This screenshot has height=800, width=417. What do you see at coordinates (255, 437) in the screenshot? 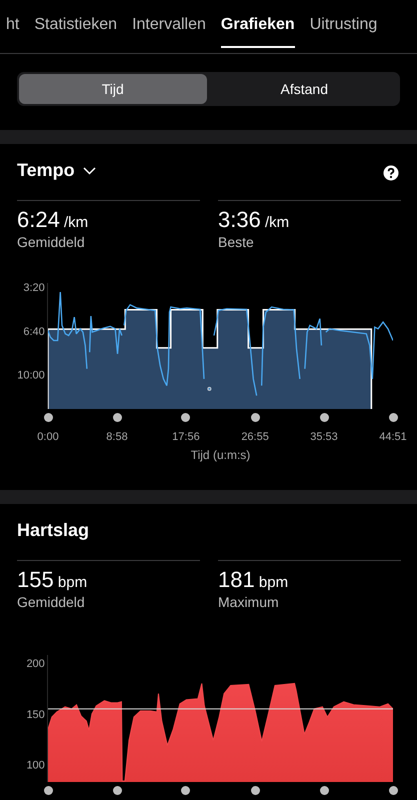
I see `x-tick-label: 26:55` at bounding box center [255, 437].